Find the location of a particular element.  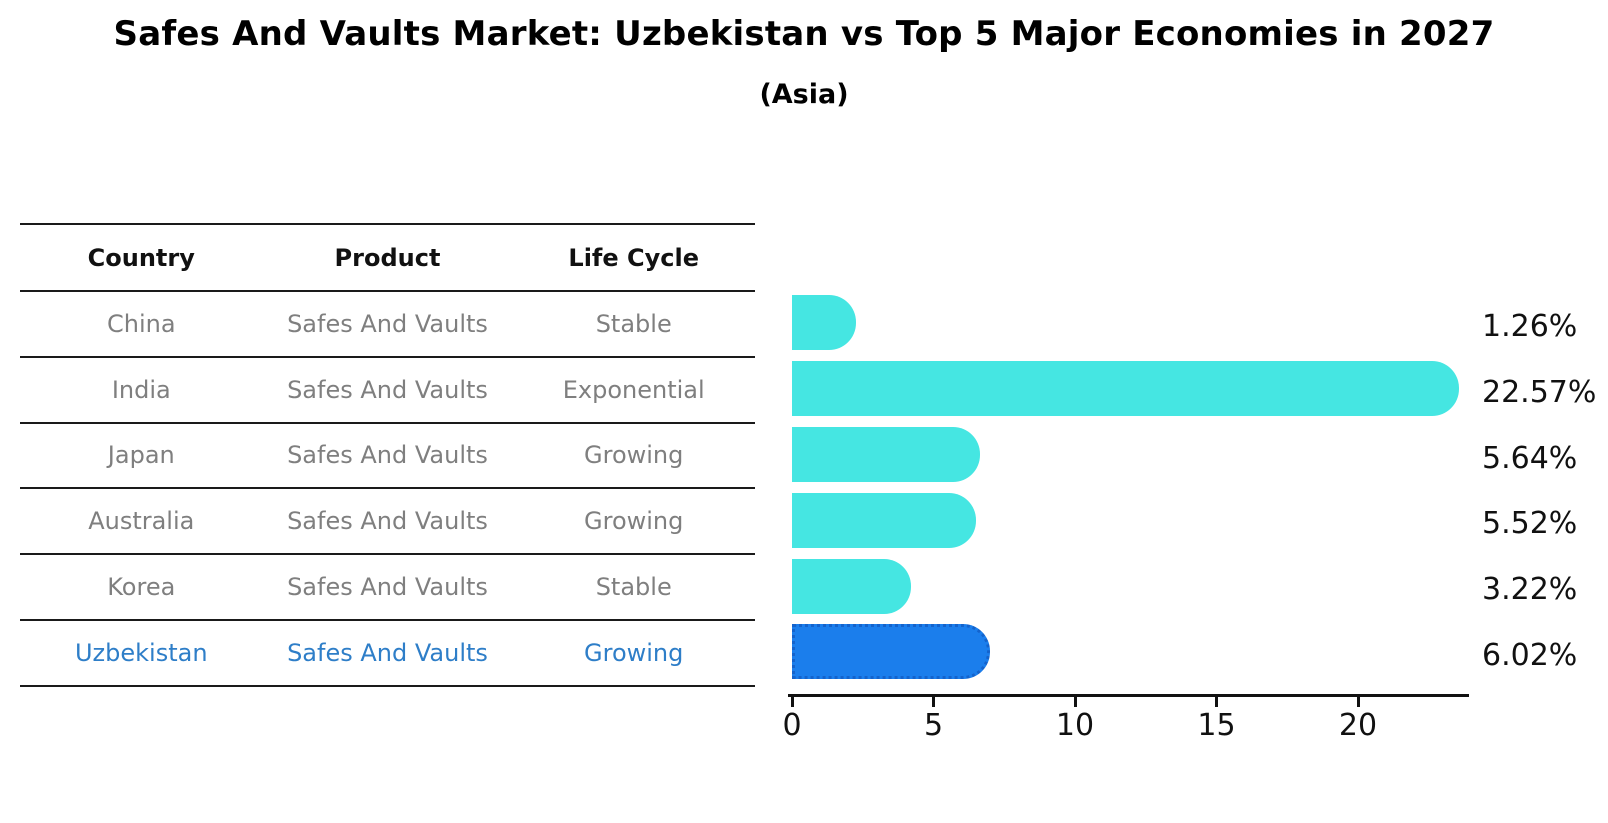

table-row: India Safes And Vaults Exponential is located at coordinates (387, 391).